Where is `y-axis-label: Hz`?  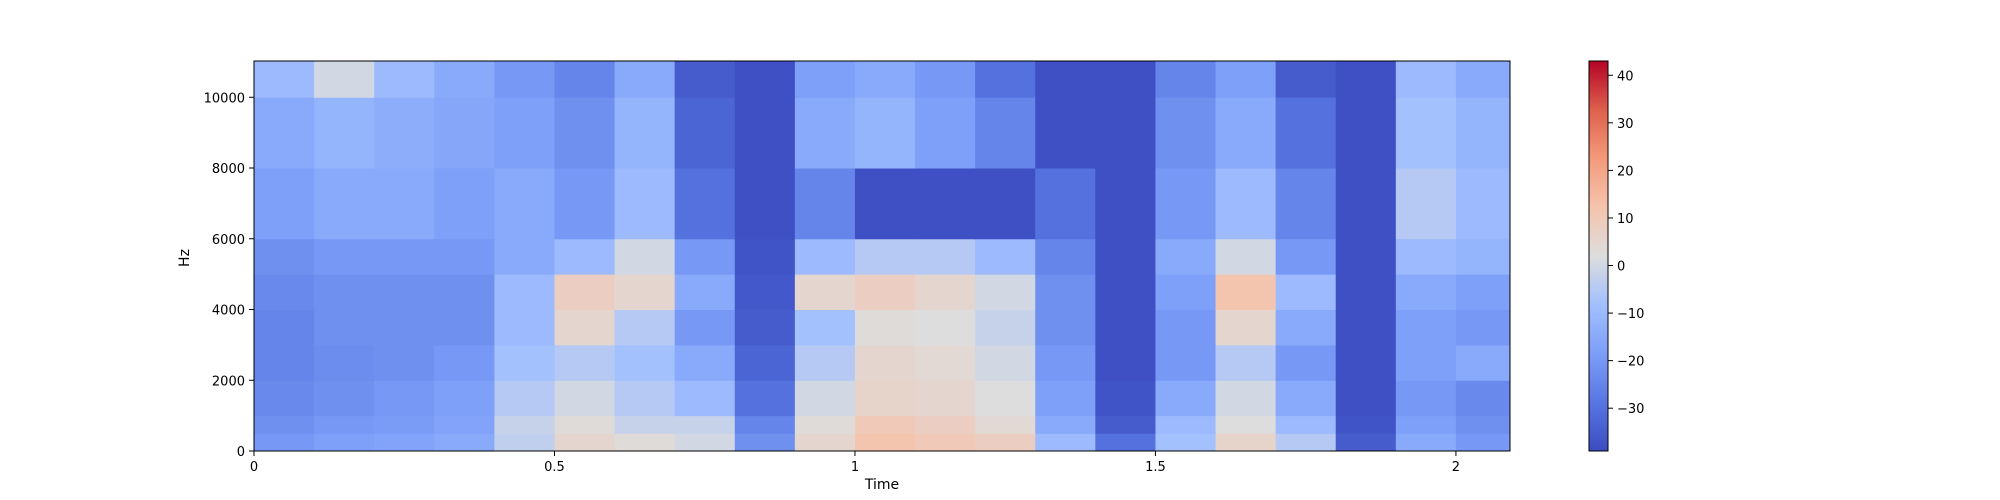
y-axis-label: Hz is located at coordinates (185, 258).